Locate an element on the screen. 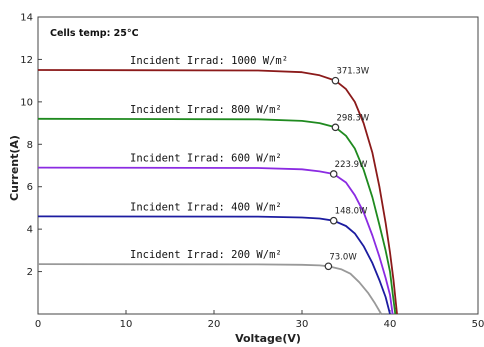 The height and width of the screenshot is (347, 484). max-power-label: 148.0W is located at coordinates (351, 212).